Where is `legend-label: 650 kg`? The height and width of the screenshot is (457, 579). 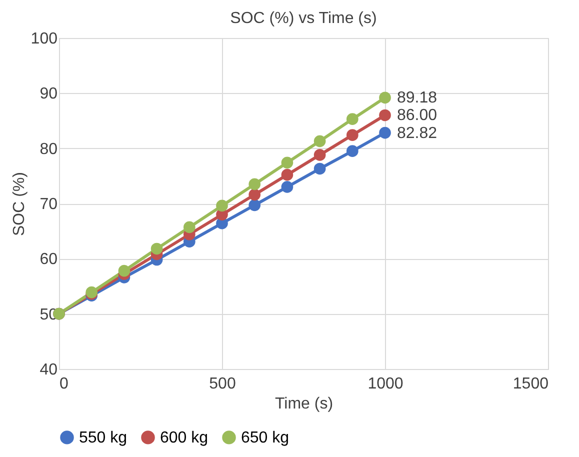 legend-label: 650 kg is located at coordinates (265, 437).